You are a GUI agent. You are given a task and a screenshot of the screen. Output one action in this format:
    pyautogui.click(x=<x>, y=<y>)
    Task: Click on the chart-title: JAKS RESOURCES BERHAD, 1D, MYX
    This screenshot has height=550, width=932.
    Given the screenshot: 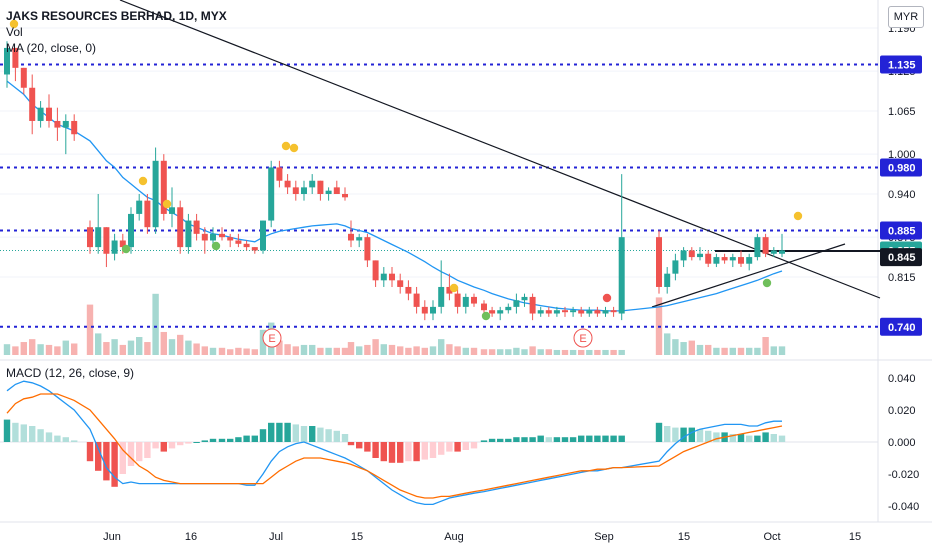 What is the action you would take?
    pyautogui.click(x=116, y=16)
    